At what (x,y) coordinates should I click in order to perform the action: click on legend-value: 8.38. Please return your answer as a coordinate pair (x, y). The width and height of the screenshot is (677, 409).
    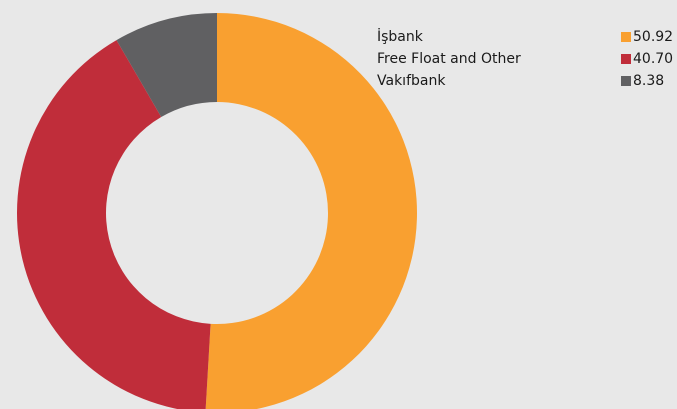
    Looking at the image, I should click on (648, 81).